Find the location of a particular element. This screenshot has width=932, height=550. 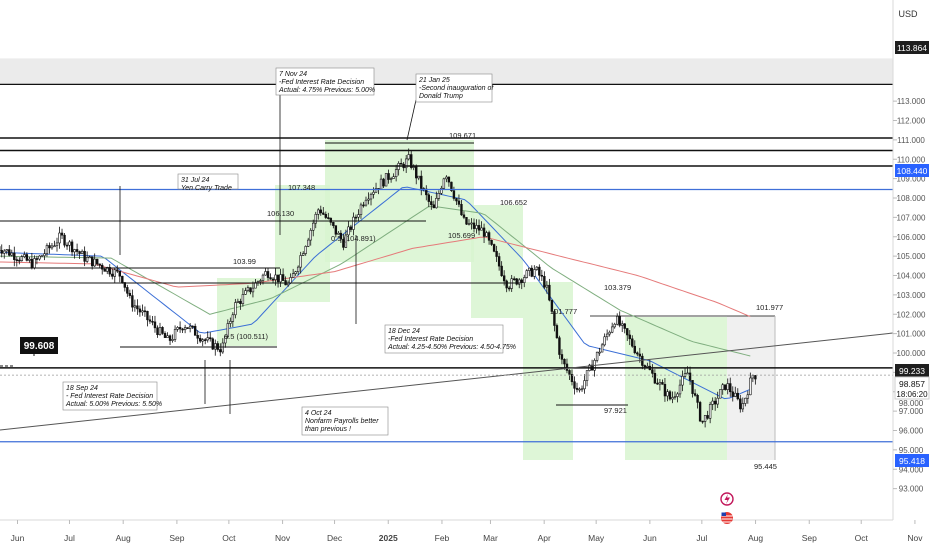

svg-text: 99.233 is located at coordinates (912, 371).